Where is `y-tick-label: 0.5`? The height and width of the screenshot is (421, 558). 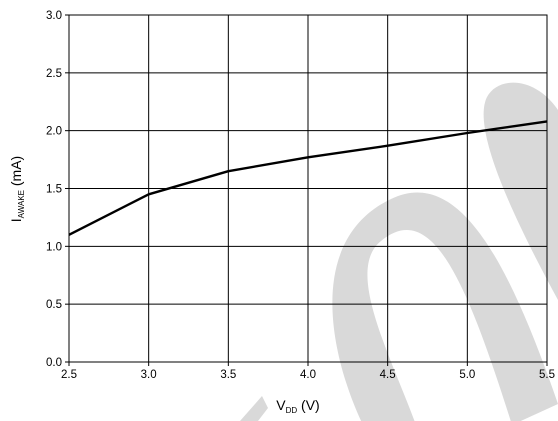
y-tick-label: 0.5 is located at coordinates (54, 305).